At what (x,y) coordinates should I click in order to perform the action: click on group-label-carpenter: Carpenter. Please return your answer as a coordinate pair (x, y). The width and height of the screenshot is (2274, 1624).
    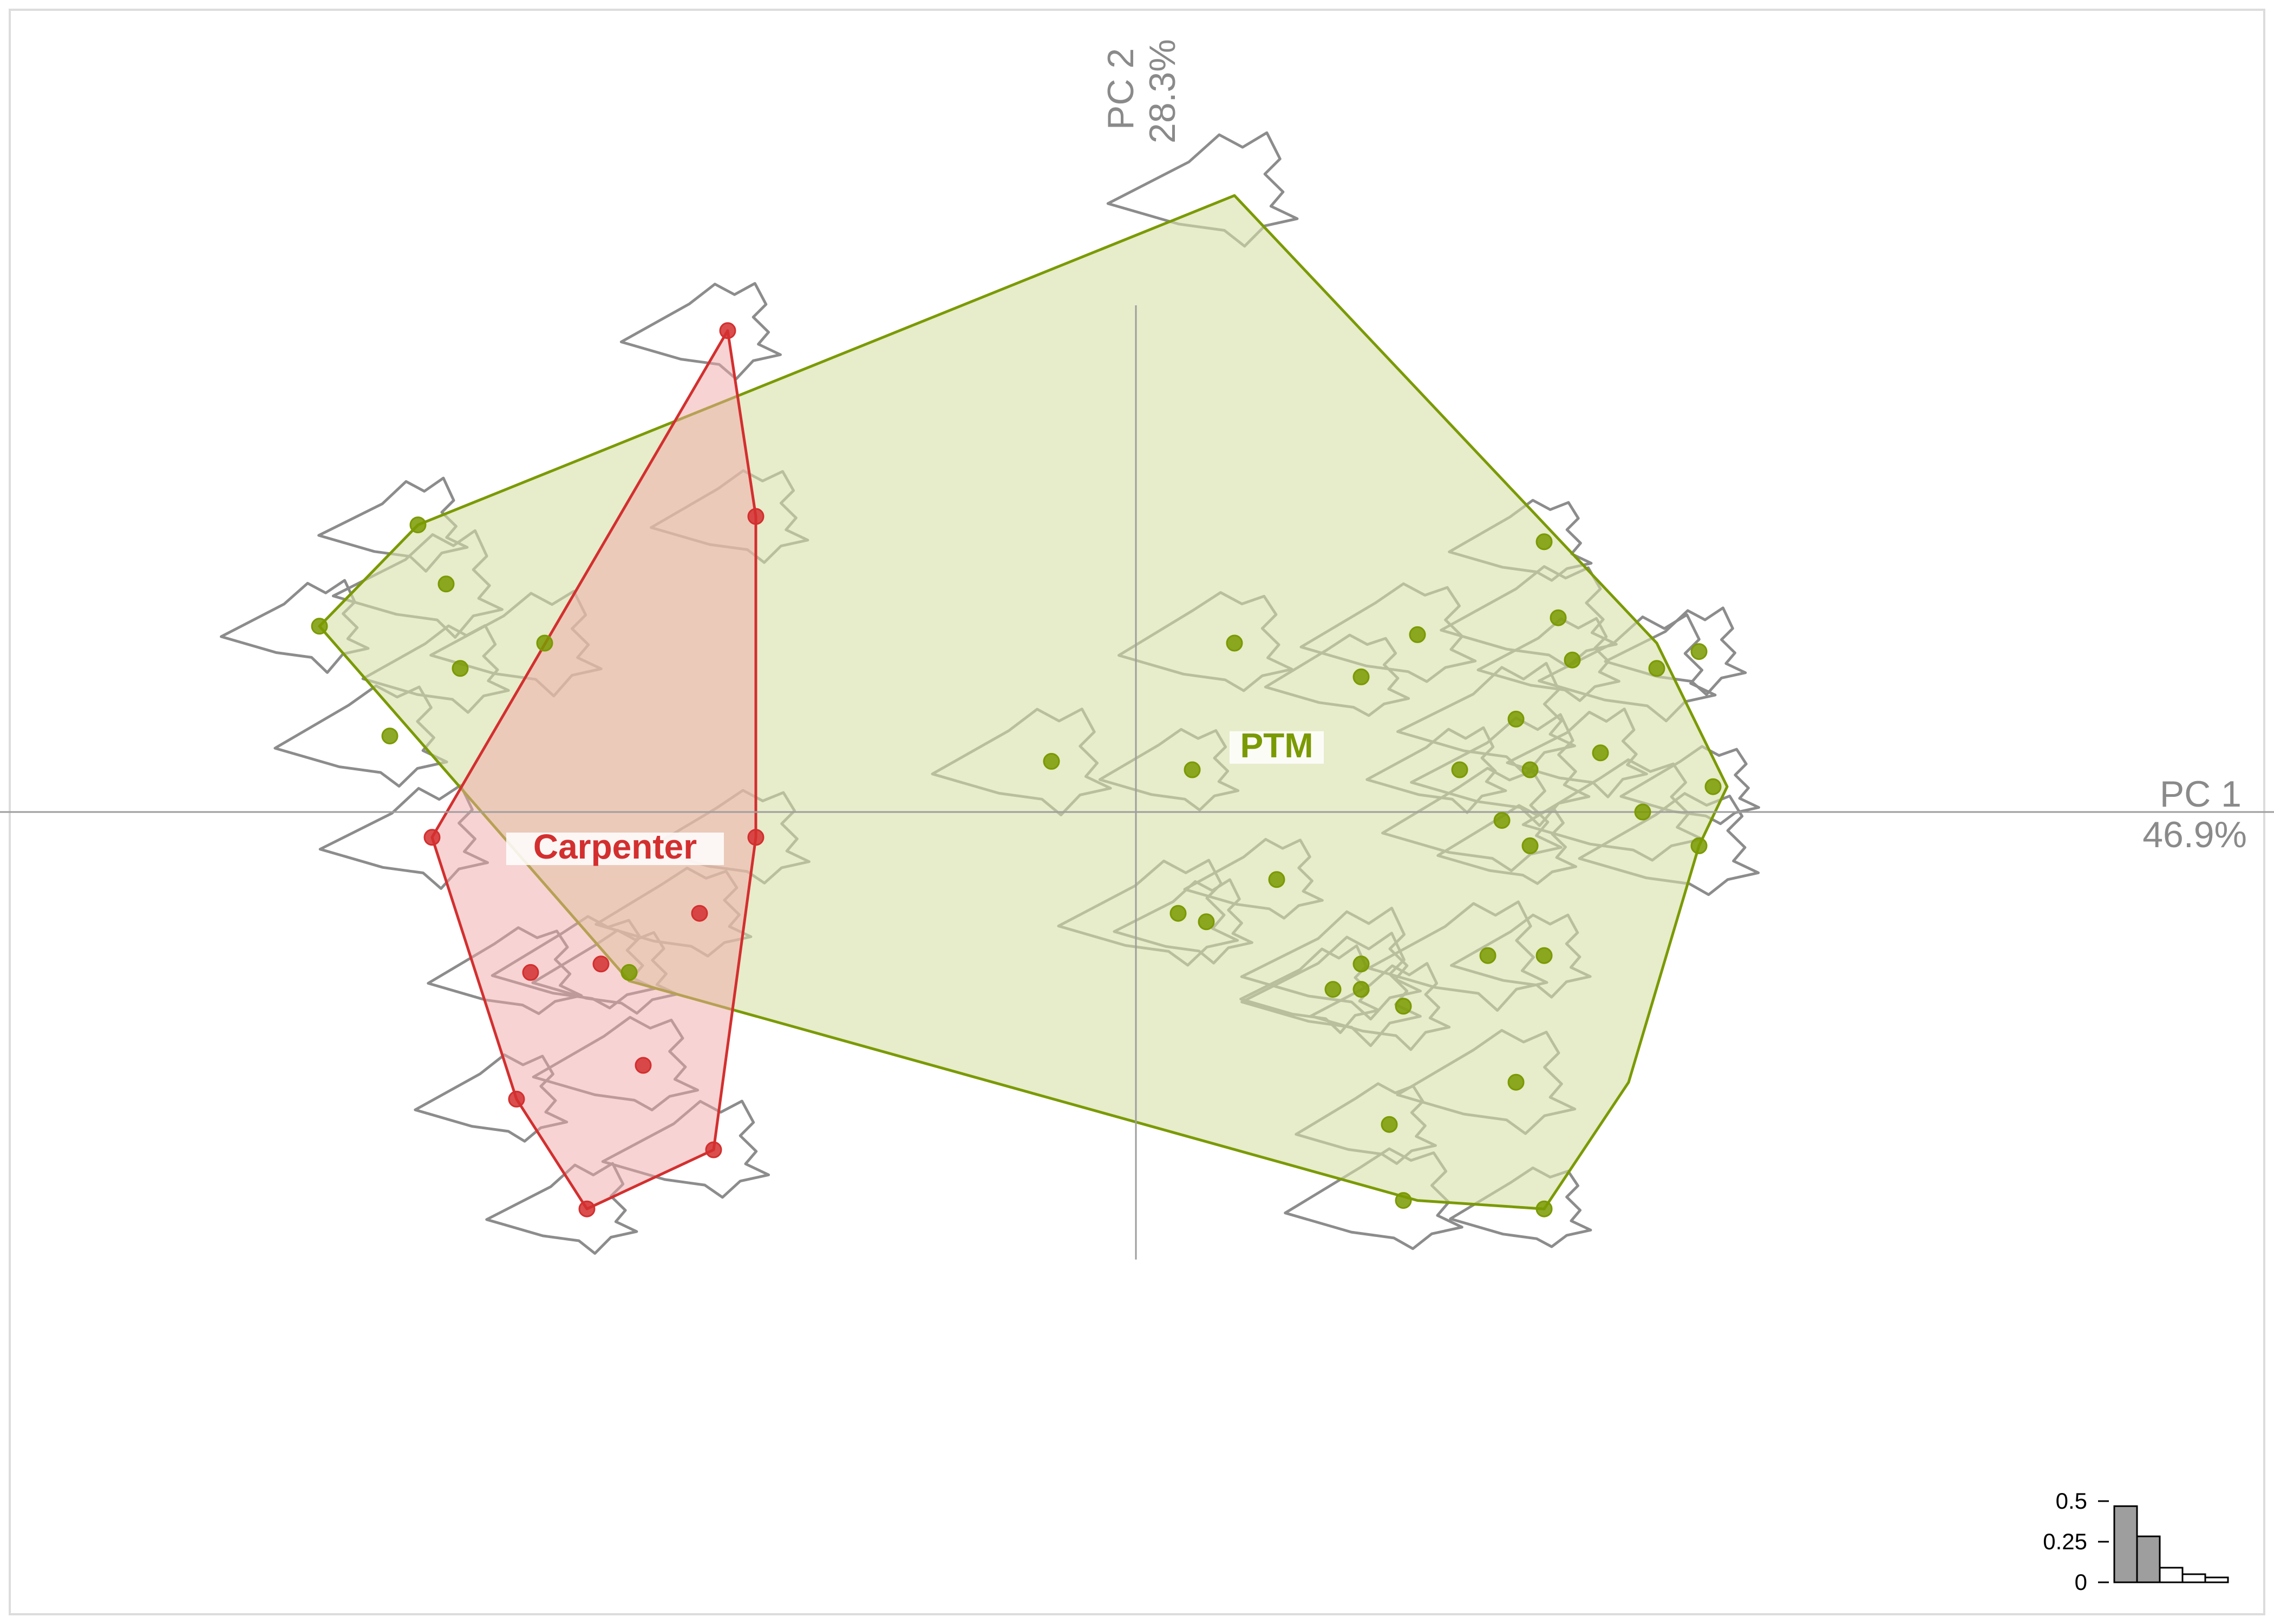
    Looking at the image, I should click on (615, 846).